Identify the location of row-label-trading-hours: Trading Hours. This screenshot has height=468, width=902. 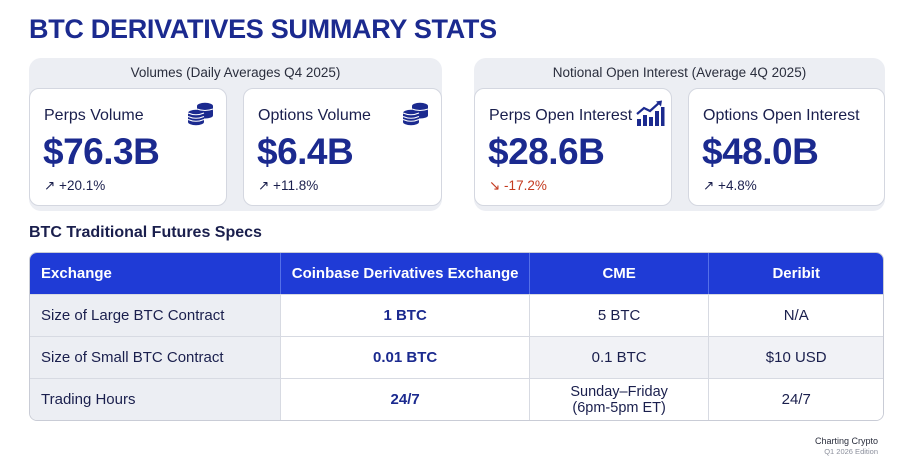
(156, 399).